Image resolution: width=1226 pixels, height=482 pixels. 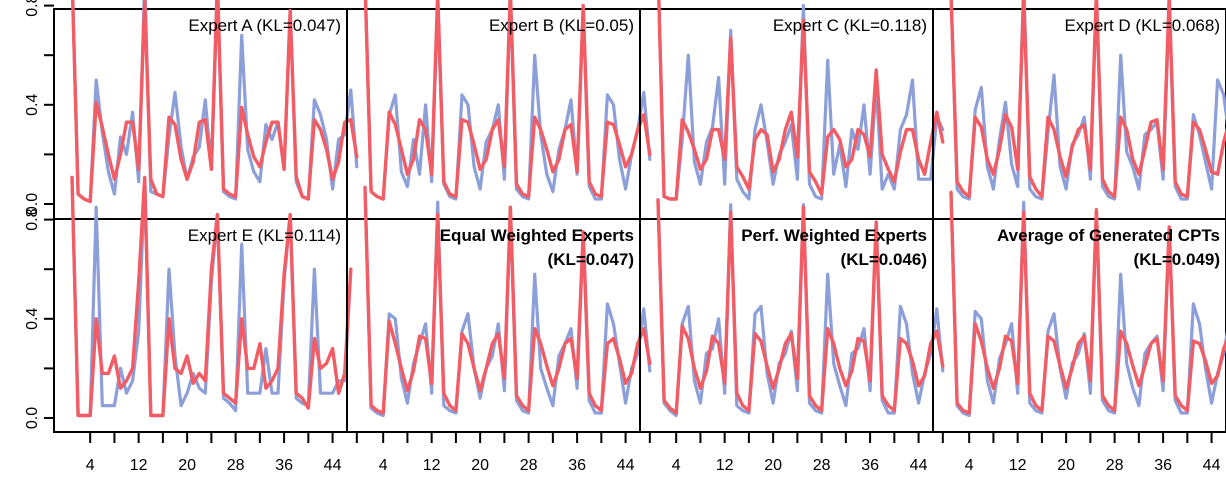 I want to click on chart-title: Expert E (KL=0.114), so click(x=264, y=235).